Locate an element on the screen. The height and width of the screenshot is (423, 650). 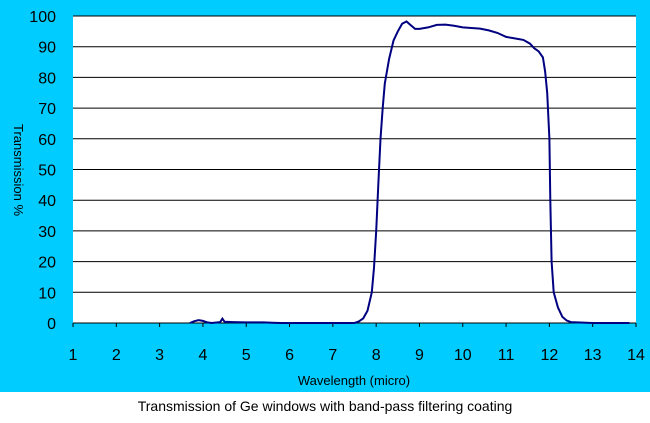
x-tick-label: 14 is located at coordinates (636, 355).